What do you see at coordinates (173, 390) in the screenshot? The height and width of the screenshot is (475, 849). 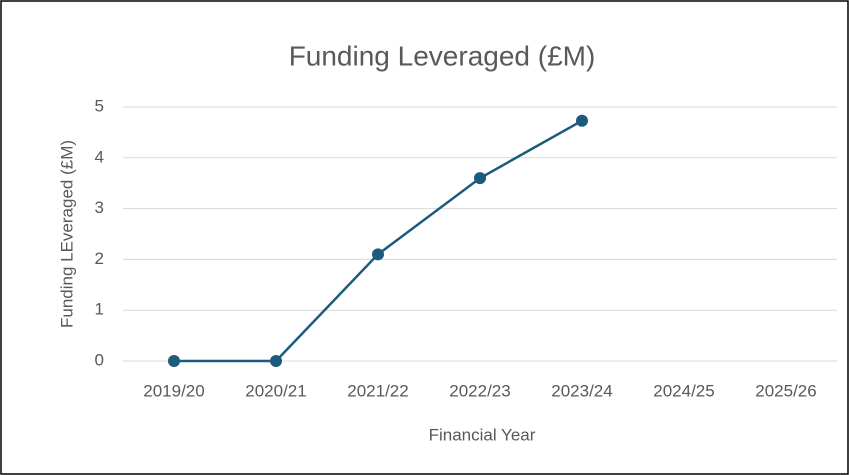 I see `x-tick-label: 2019/20` at bounding box center [173, 390].